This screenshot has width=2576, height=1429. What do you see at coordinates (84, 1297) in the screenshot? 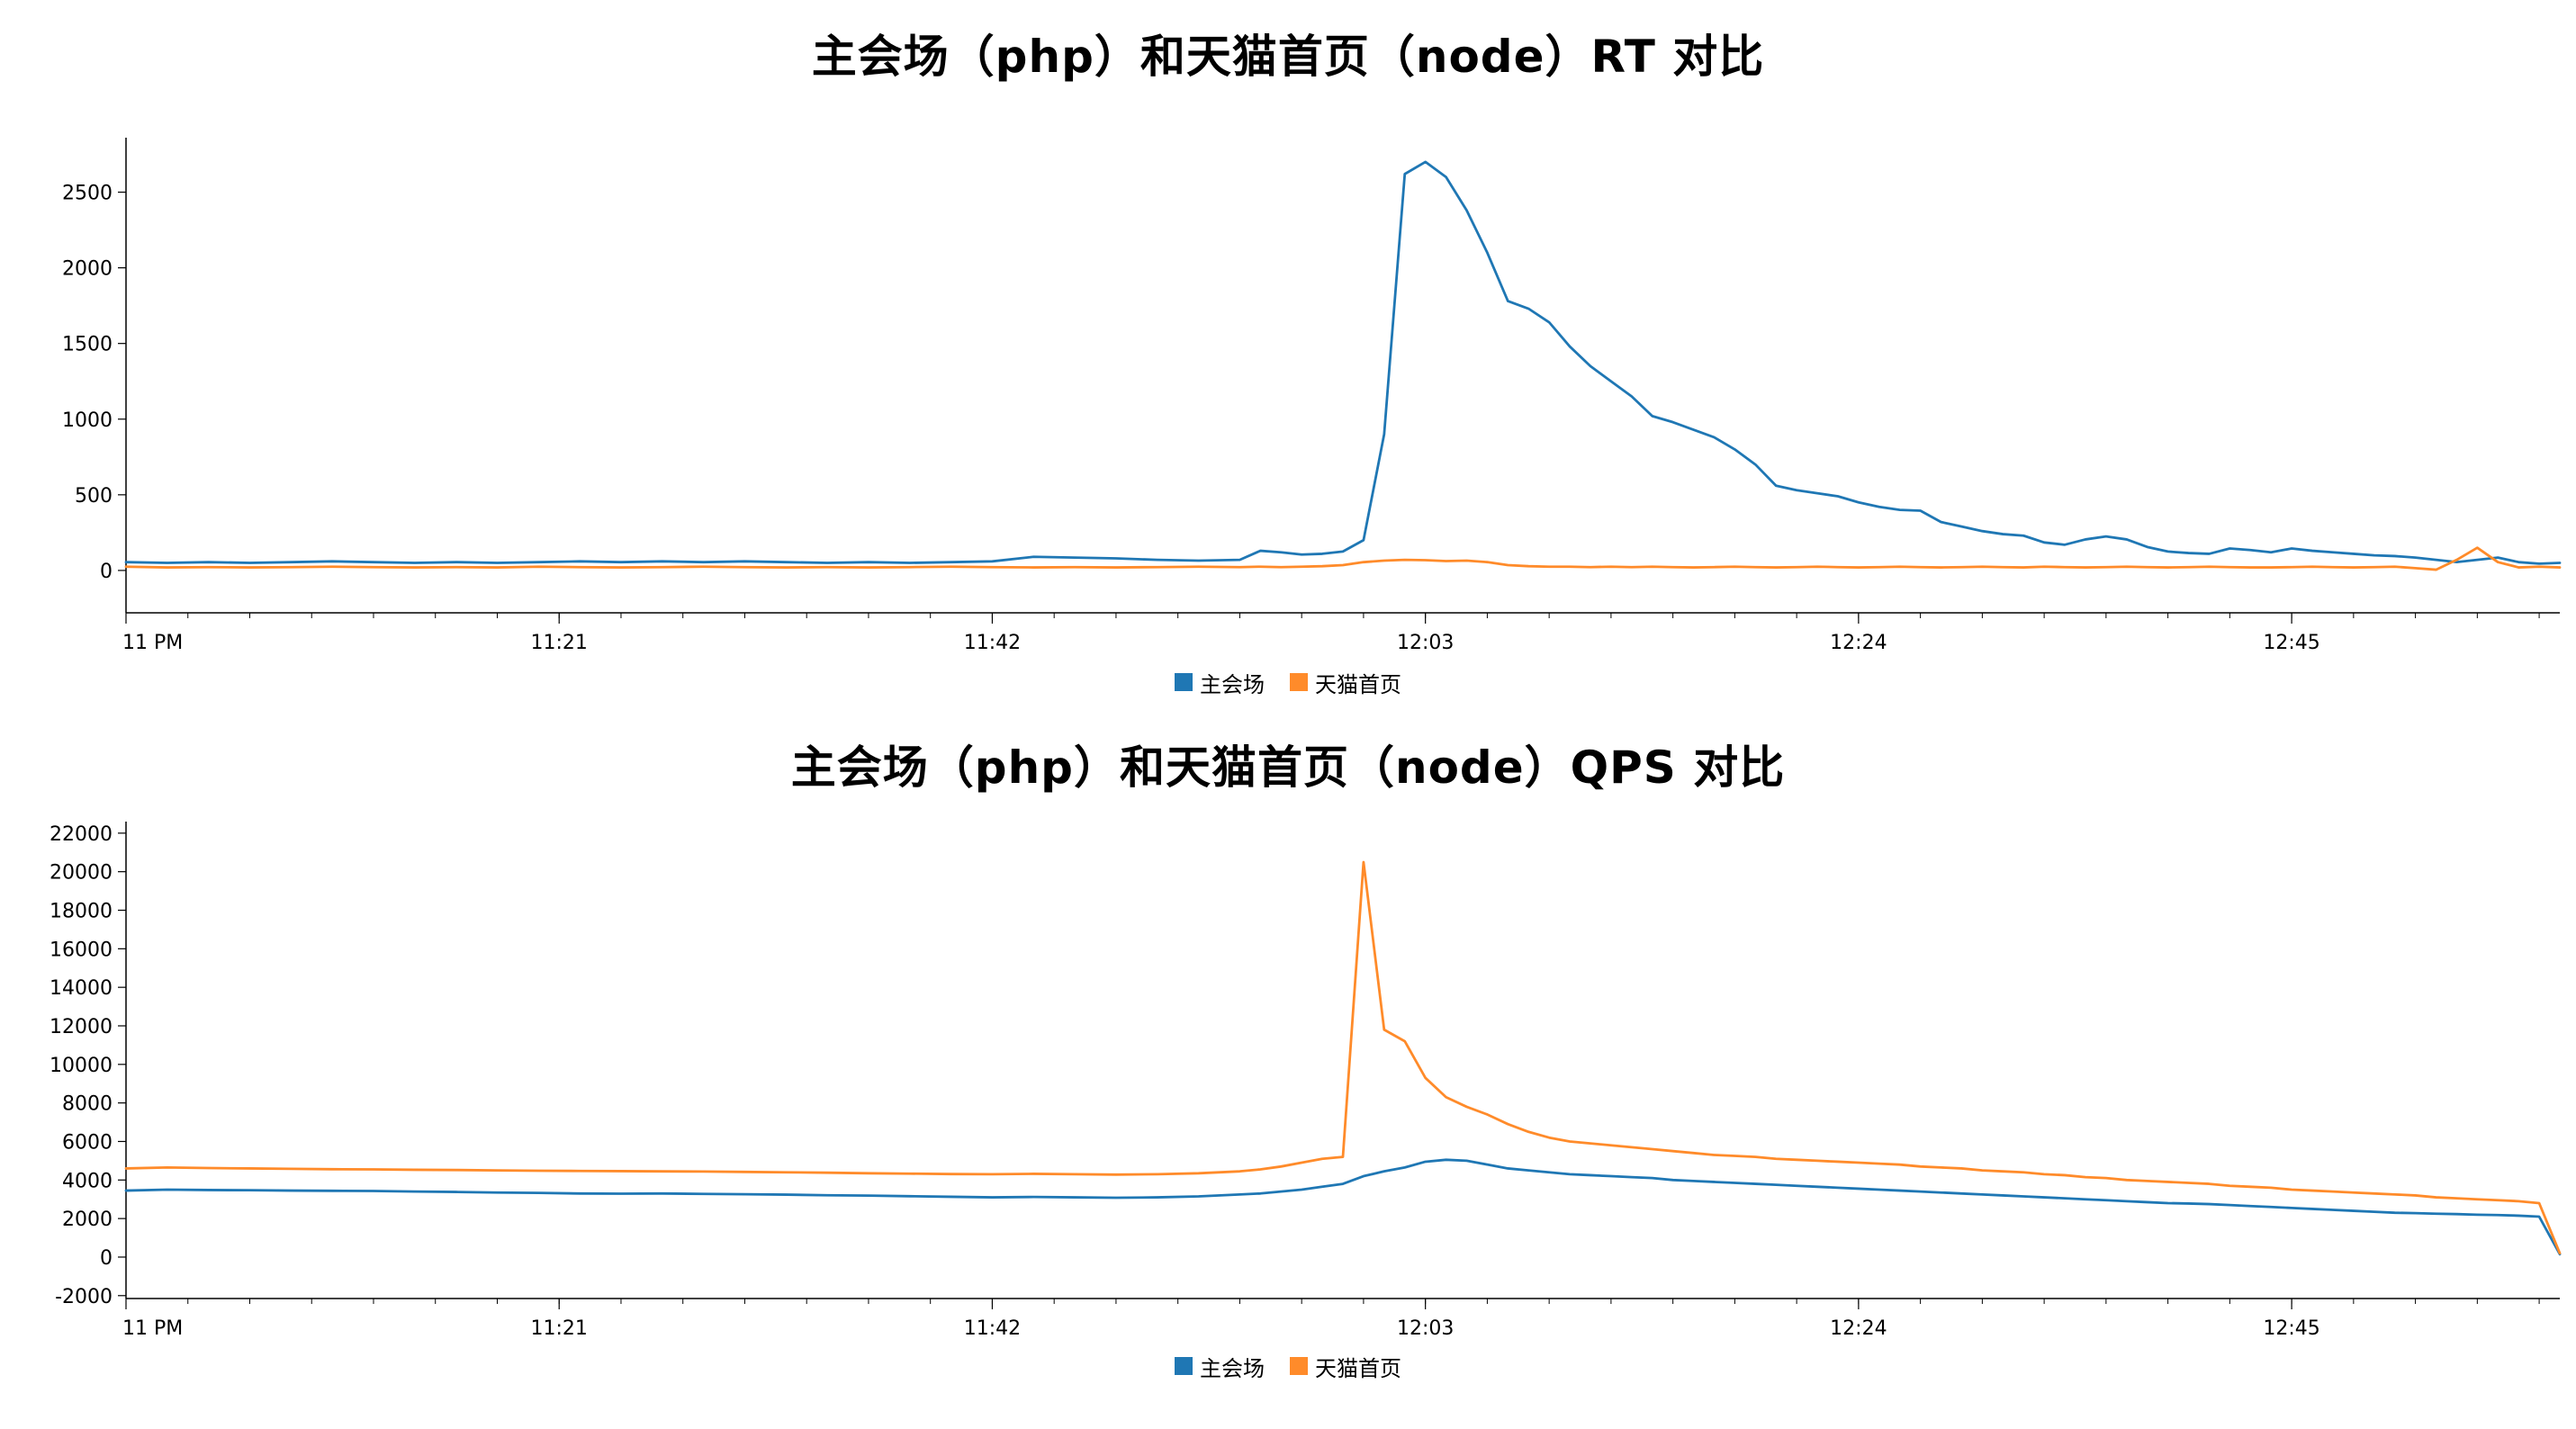
I see `svg-text: -2000` at bounding box center [84, 1297].